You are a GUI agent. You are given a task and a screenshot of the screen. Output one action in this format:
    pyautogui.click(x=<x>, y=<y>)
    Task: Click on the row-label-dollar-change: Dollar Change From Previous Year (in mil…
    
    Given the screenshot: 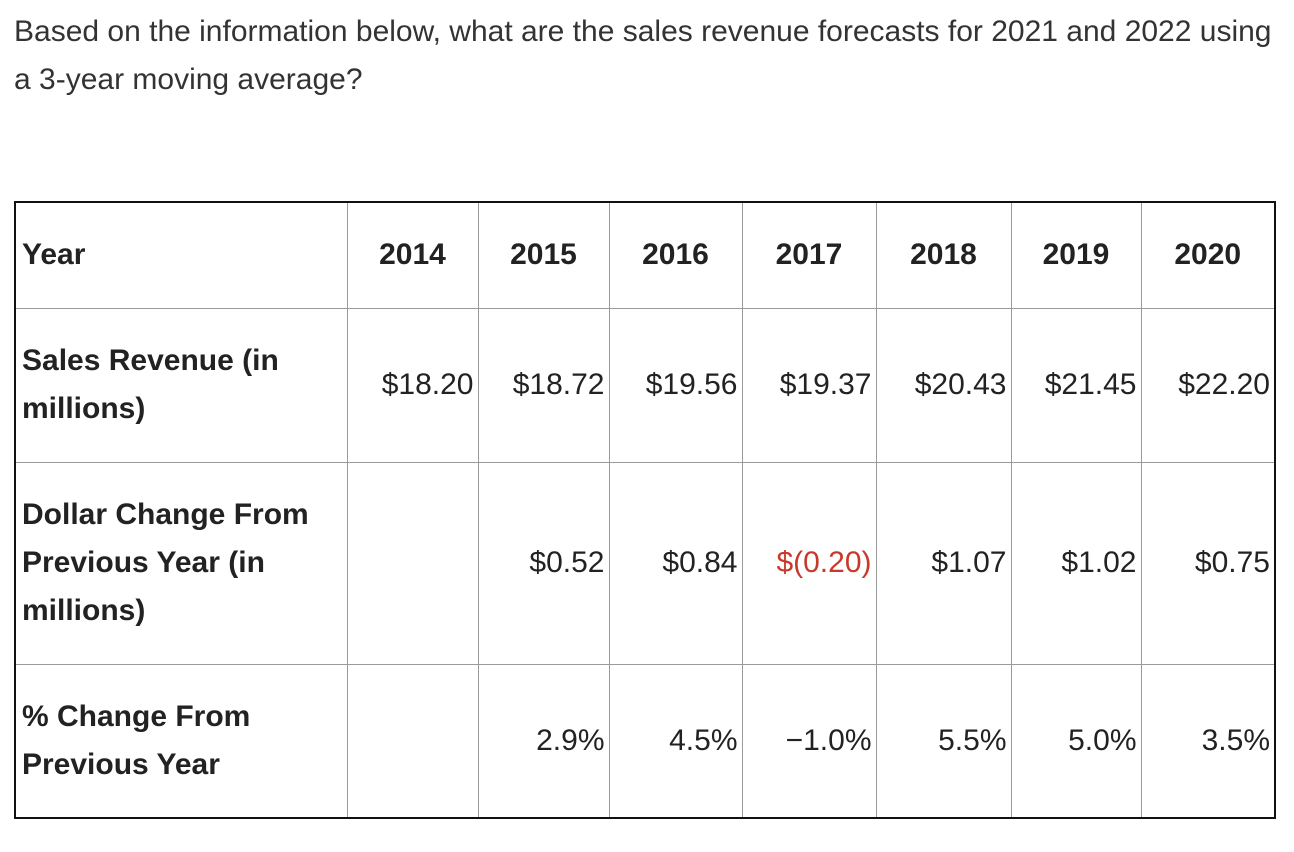 What is the action you would take?
    pyautogui.click(x=181, y=563)
    